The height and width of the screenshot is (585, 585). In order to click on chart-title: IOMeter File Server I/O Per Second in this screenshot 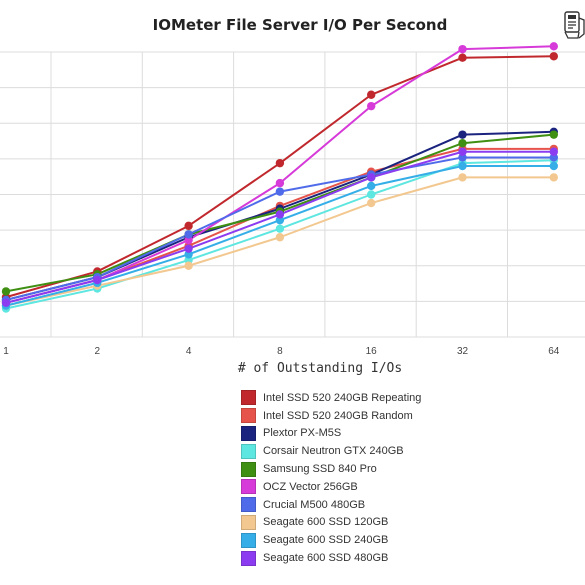, I will do `click(300, 25)`.